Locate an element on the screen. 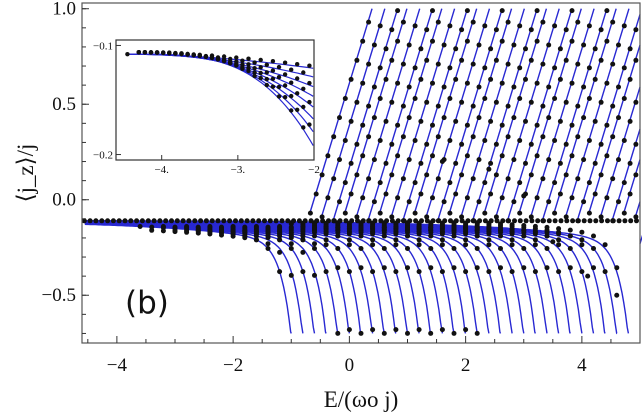 The height and width of the screenshot is (415, 642). y-axis-title: ⟨j_z⟩/j is located at coordinates (25, 173).